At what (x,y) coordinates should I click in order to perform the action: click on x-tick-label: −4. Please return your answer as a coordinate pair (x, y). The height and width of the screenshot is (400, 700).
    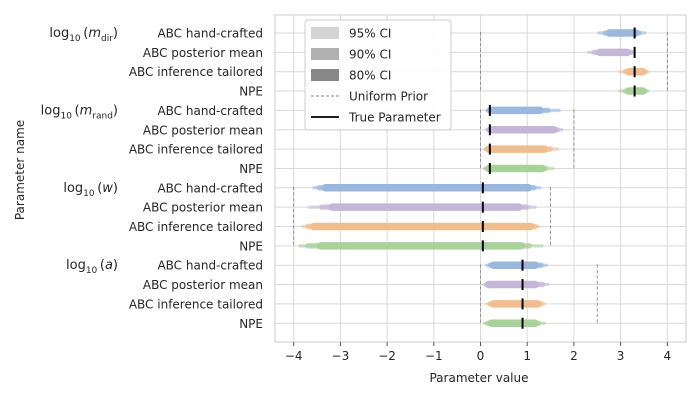
    Looking at the image, I should click on (294, 356).